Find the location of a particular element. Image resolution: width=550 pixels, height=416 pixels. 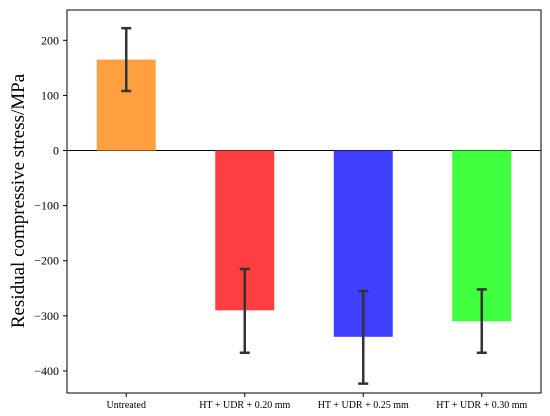

y-tick-label: −300 is located at coordinates (46, 316).